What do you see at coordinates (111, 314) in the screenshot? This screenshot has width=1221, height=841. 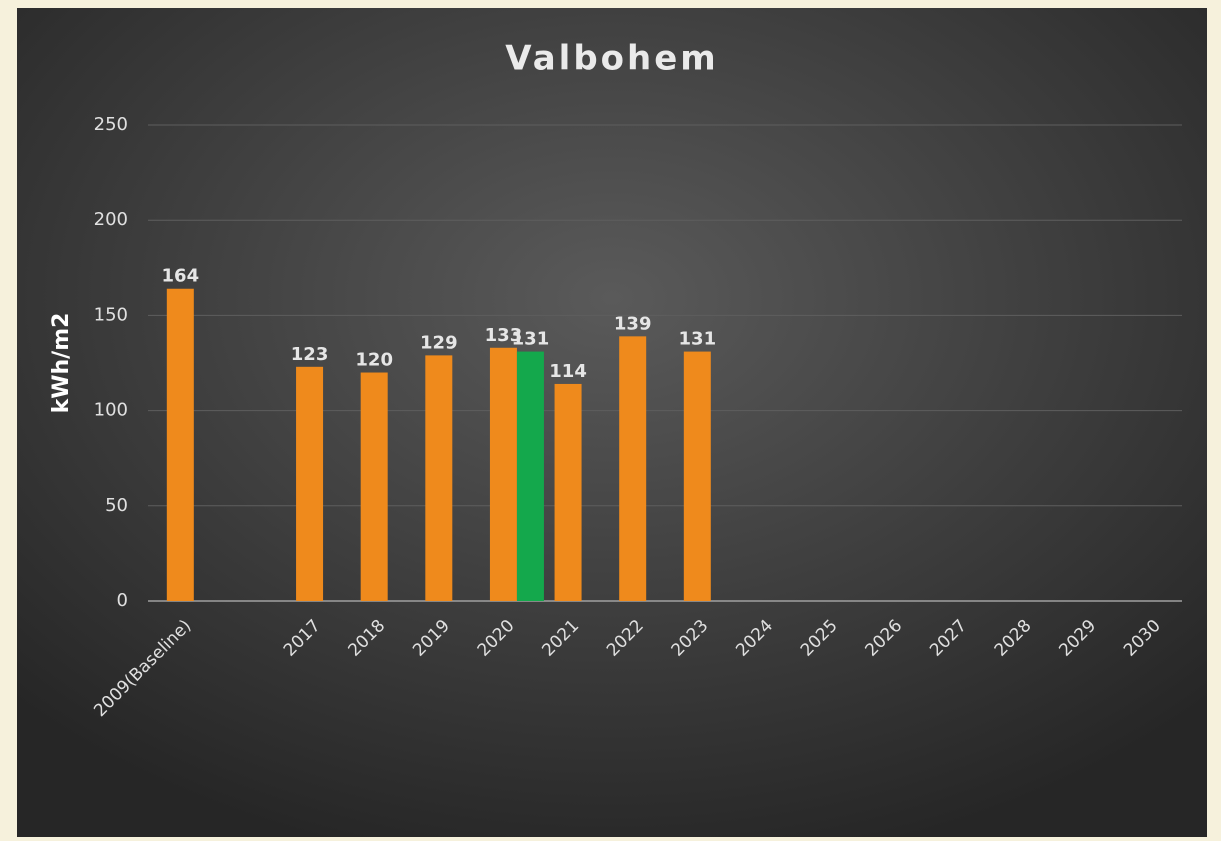 I see `y-tick-label: 150` at bounding box center [111, 314].